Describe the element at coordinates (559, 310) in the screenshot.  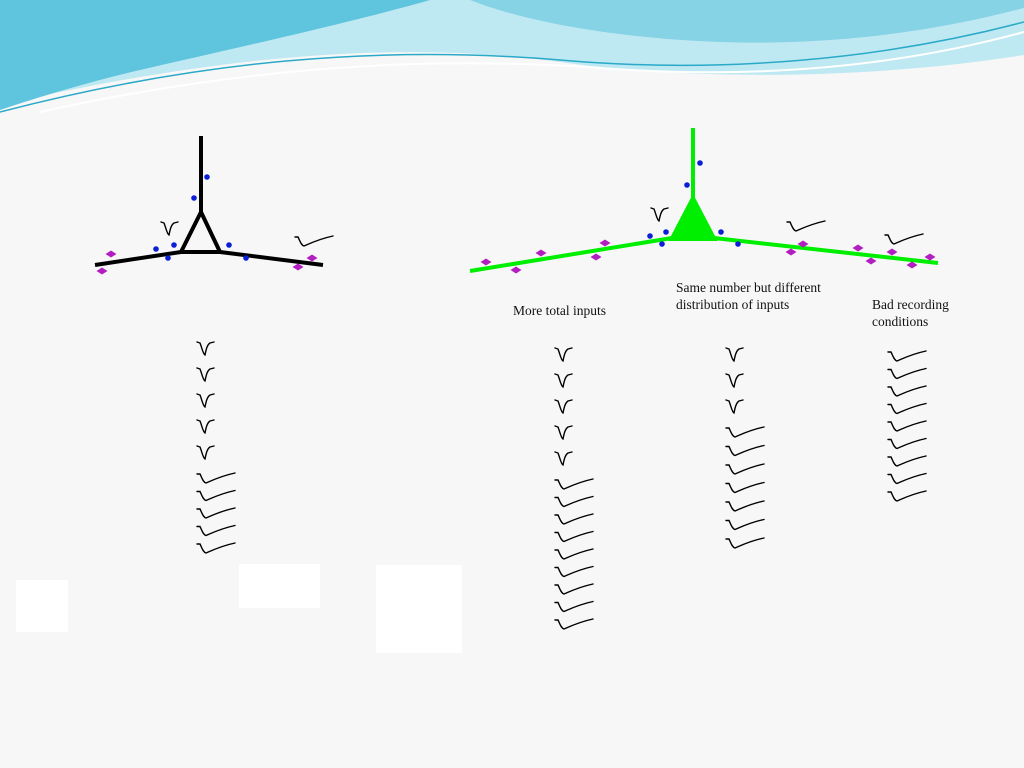
I see `label-more-inputs: More total inputs` at that location.